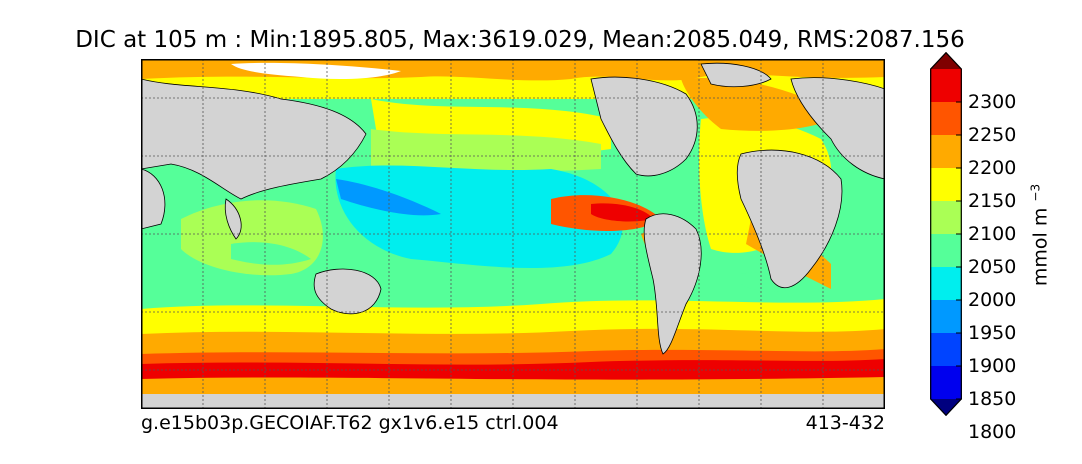 The width and height of the screenshot is (1082, 464). What do you see at coordinates (992, 300) in the screenshot?
I see `colorbar-tick-label: 2000` at bounding box center [992, 300].